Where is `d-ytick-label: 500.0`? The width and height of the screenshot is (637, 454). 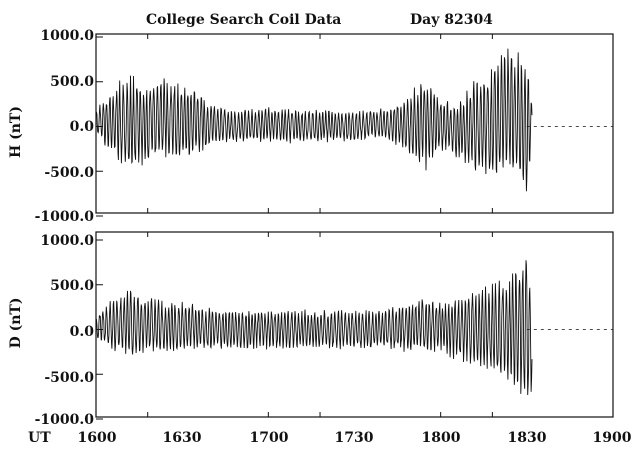
d-ytick-label: 500.0 is located at coordinates (72, 286).